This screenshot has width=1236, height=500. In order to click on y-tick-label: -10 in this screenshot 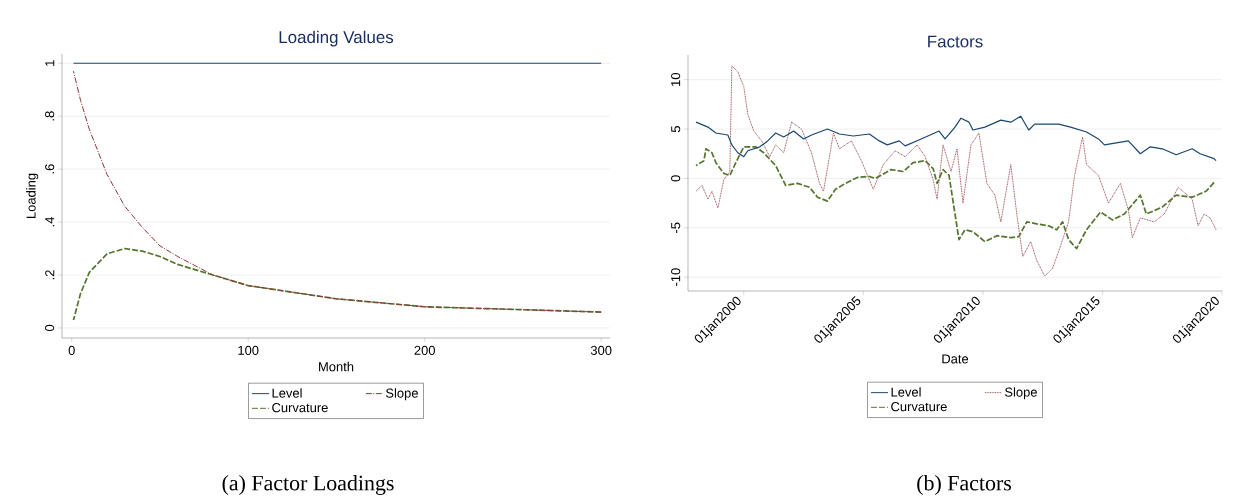, I will do `click(676, 277)`.